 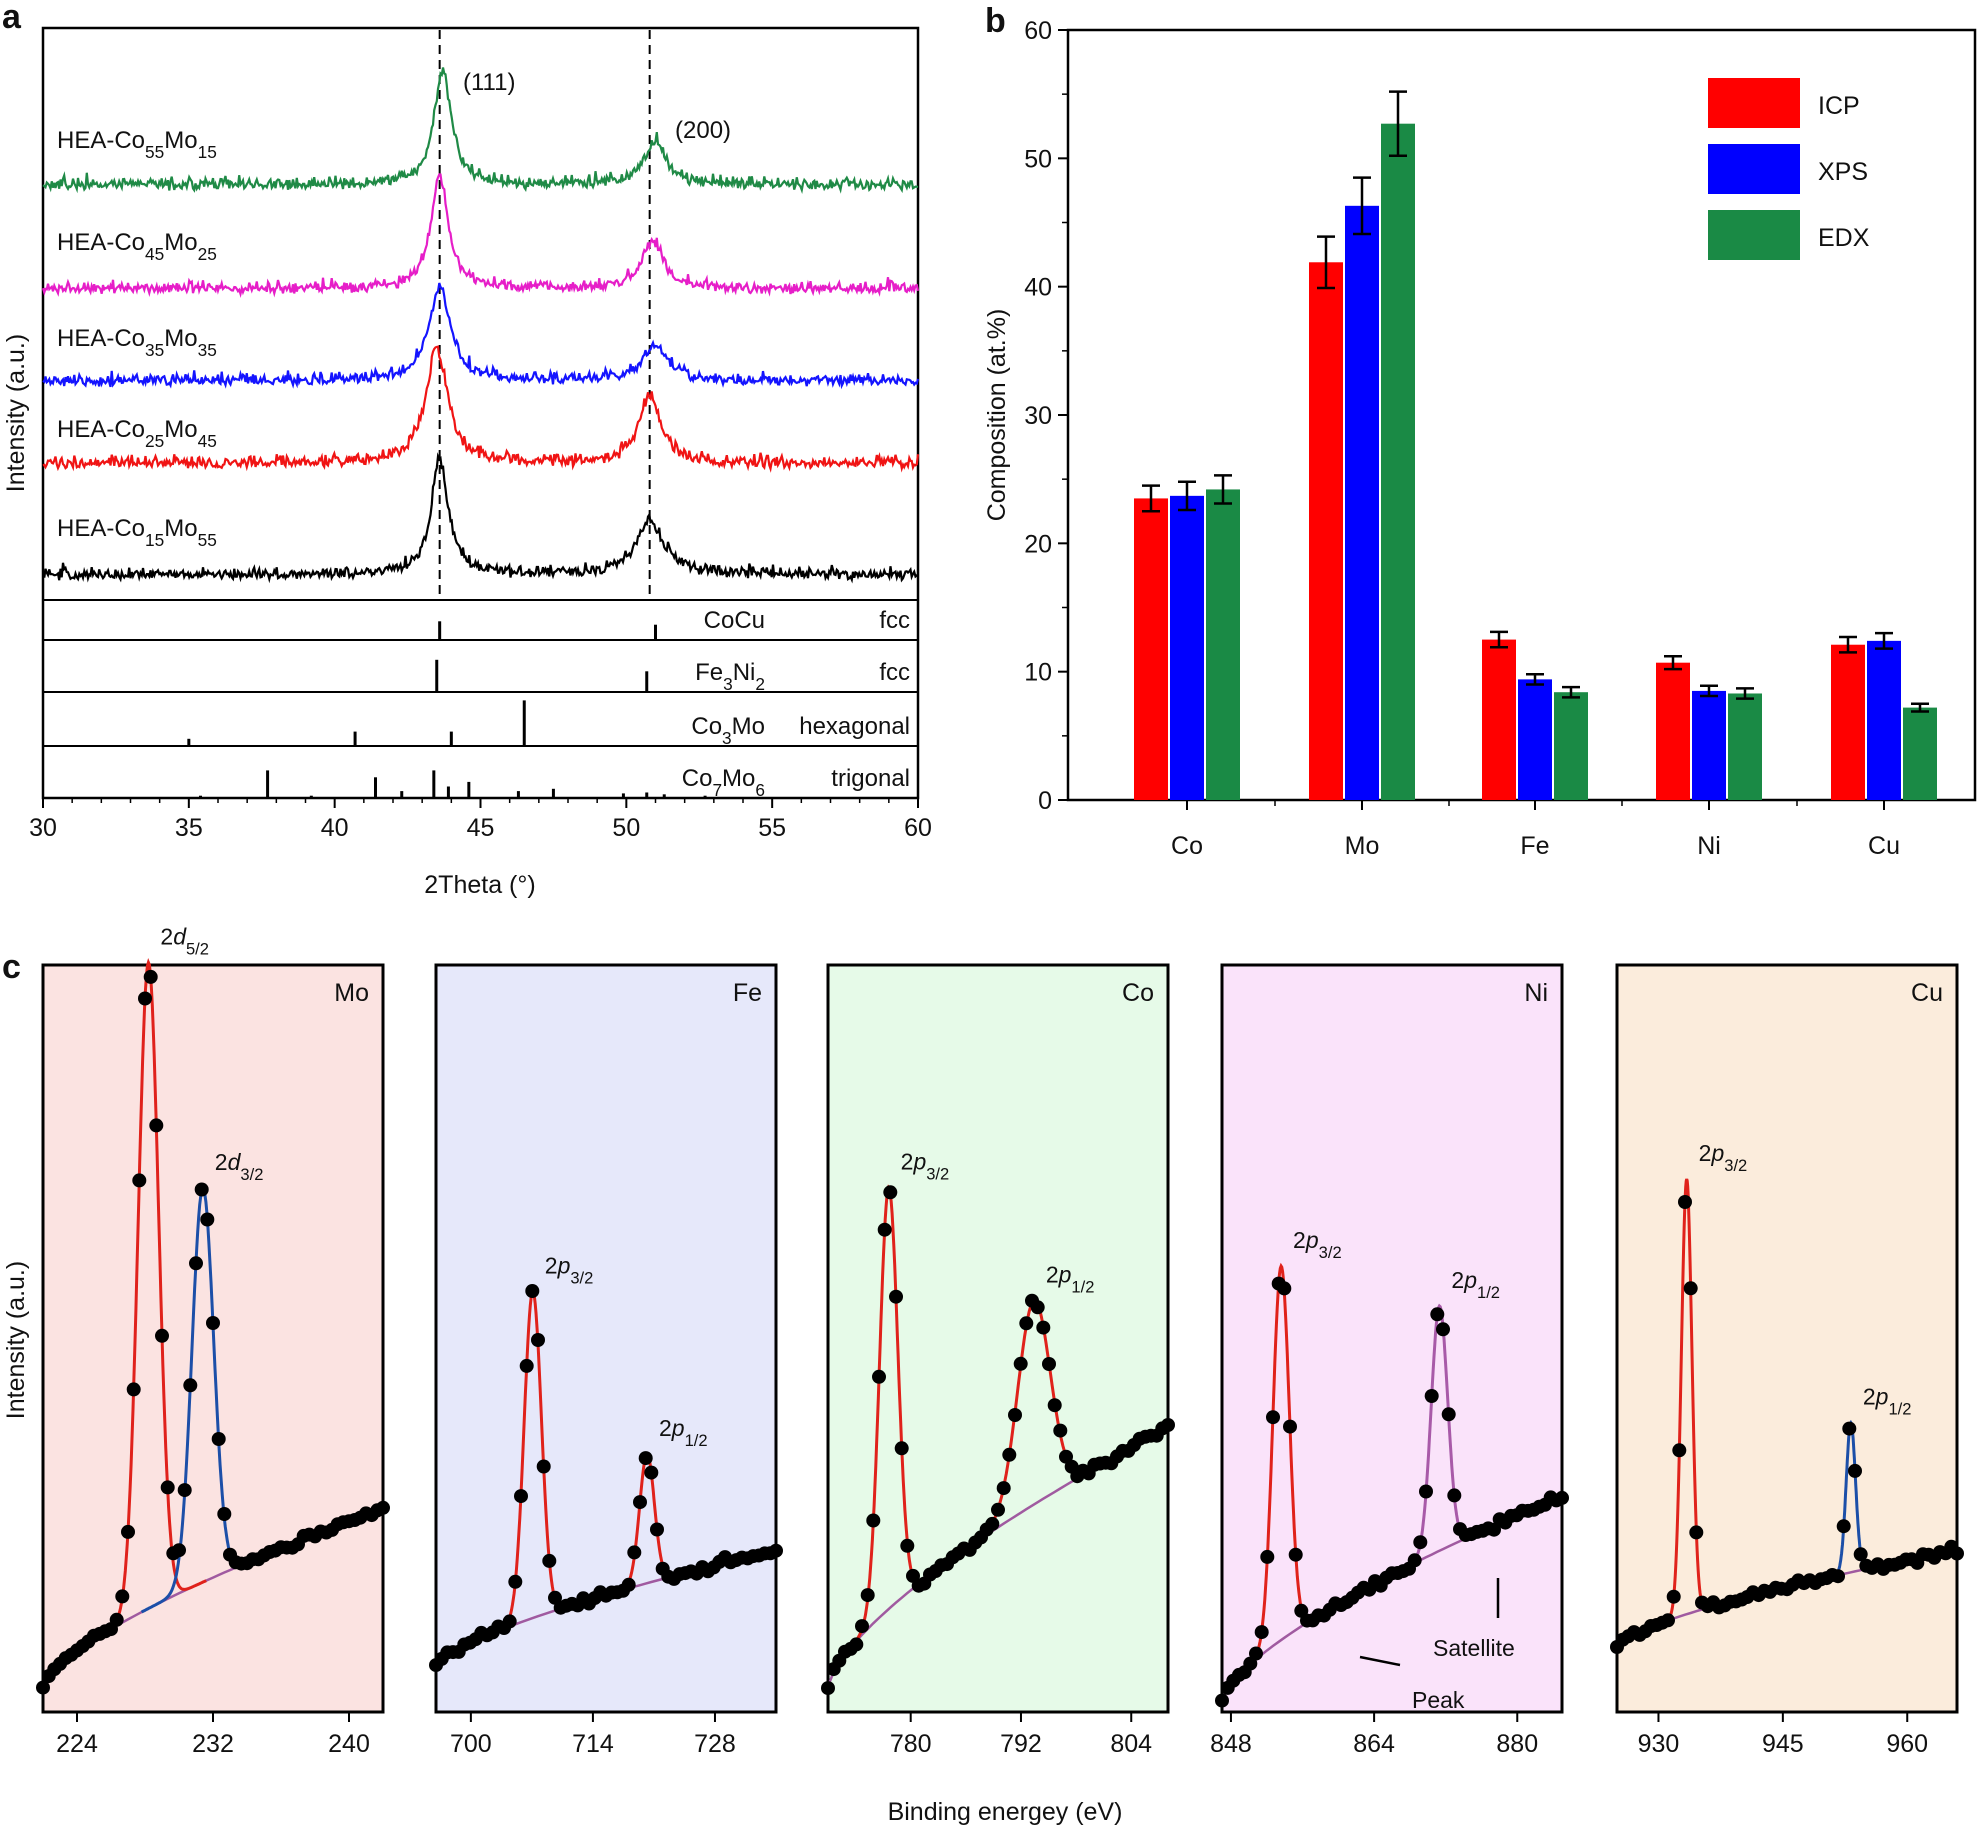 I want to click on category-label: Co, so click(x=1187, y=846).